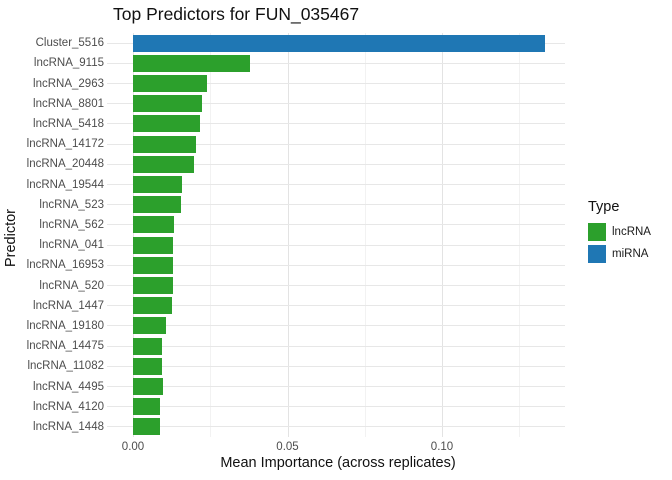 The width and height of the screenshot is (672, 480). Describe the element at coordinates (631, 232) in the screenshot. I see `legend-label: lncRNA` at that location.